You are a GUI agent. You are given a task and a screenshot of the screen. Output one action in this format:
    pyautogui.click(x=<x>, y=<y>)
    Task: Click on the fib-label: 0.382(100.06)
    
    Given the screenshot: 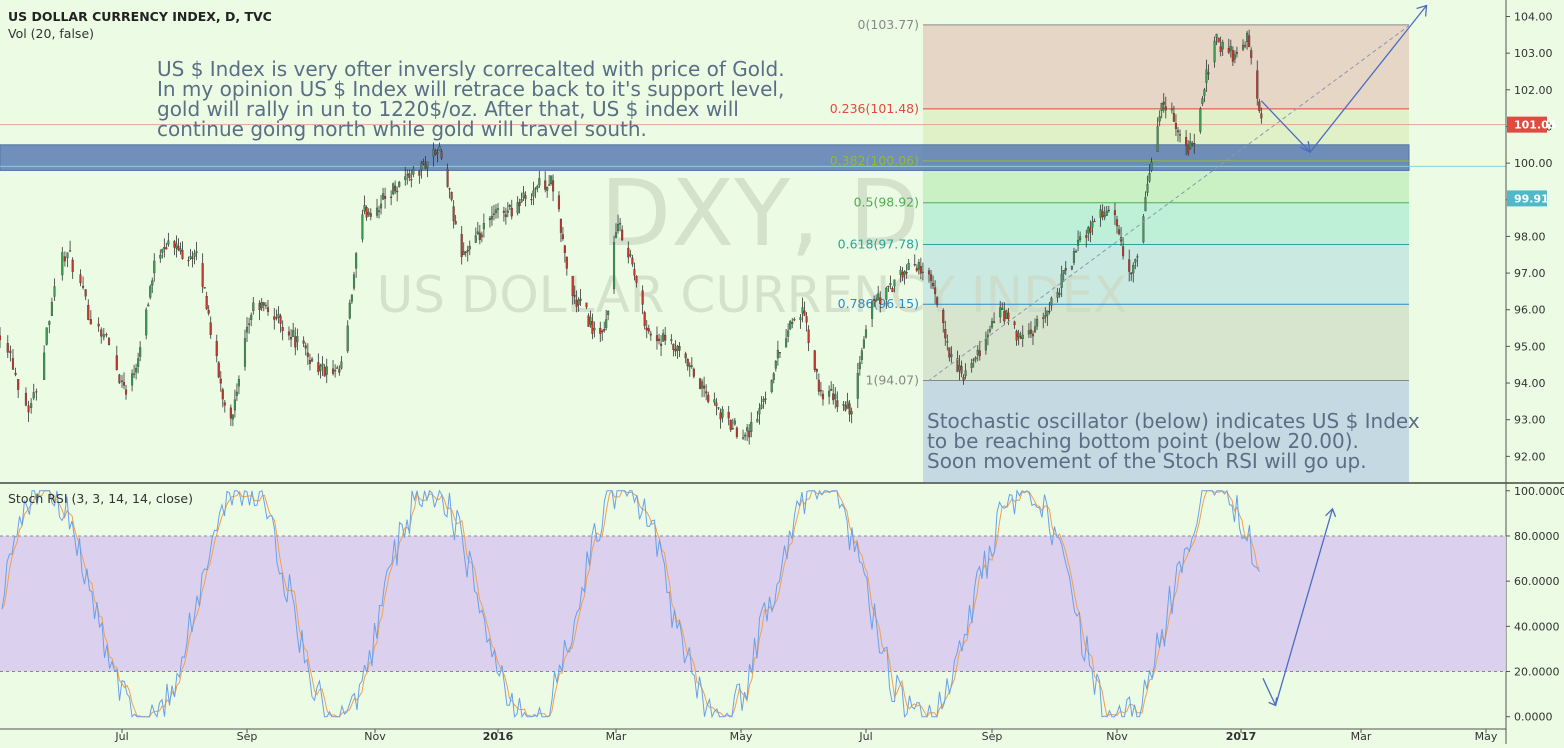 What is the action you would take?
    pyautogui.click(x=874, y=160)
    